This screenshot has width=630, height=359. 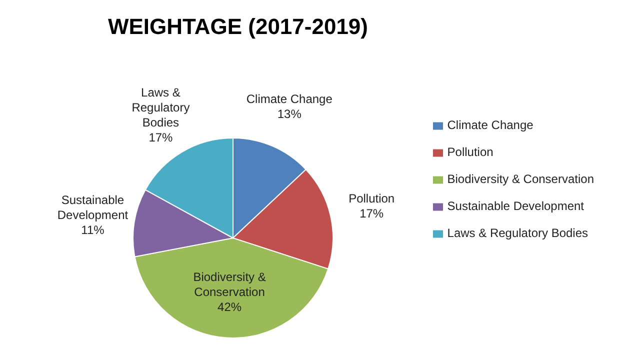 I want to click on legend-label: Pollution, so click(x=470, y=152).